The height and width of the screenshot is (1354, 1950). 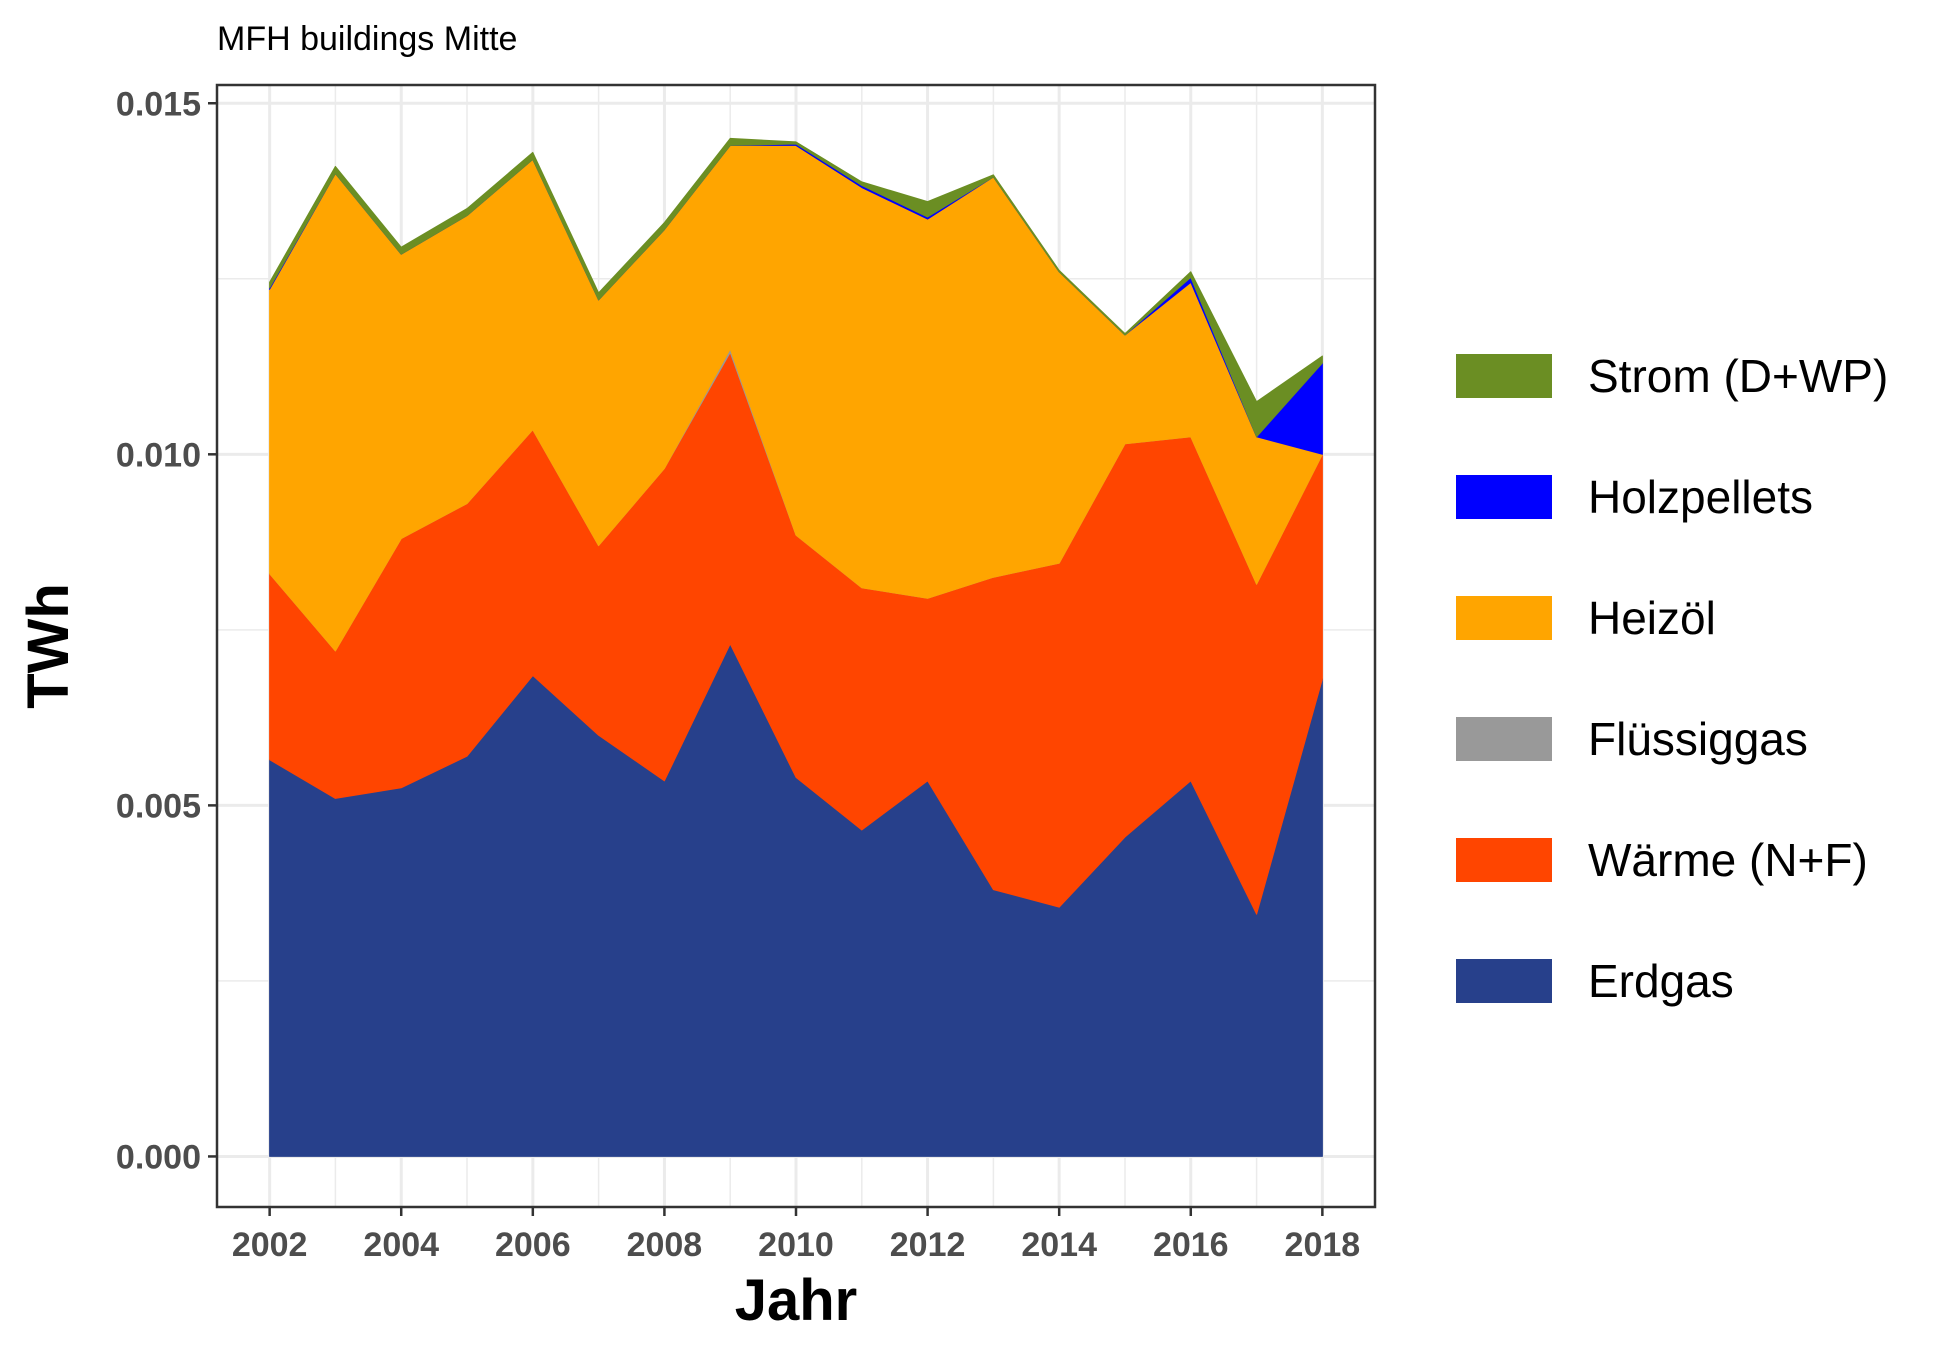 I want to click on x-tick-label: 2006, so click(x=533, y=1245).